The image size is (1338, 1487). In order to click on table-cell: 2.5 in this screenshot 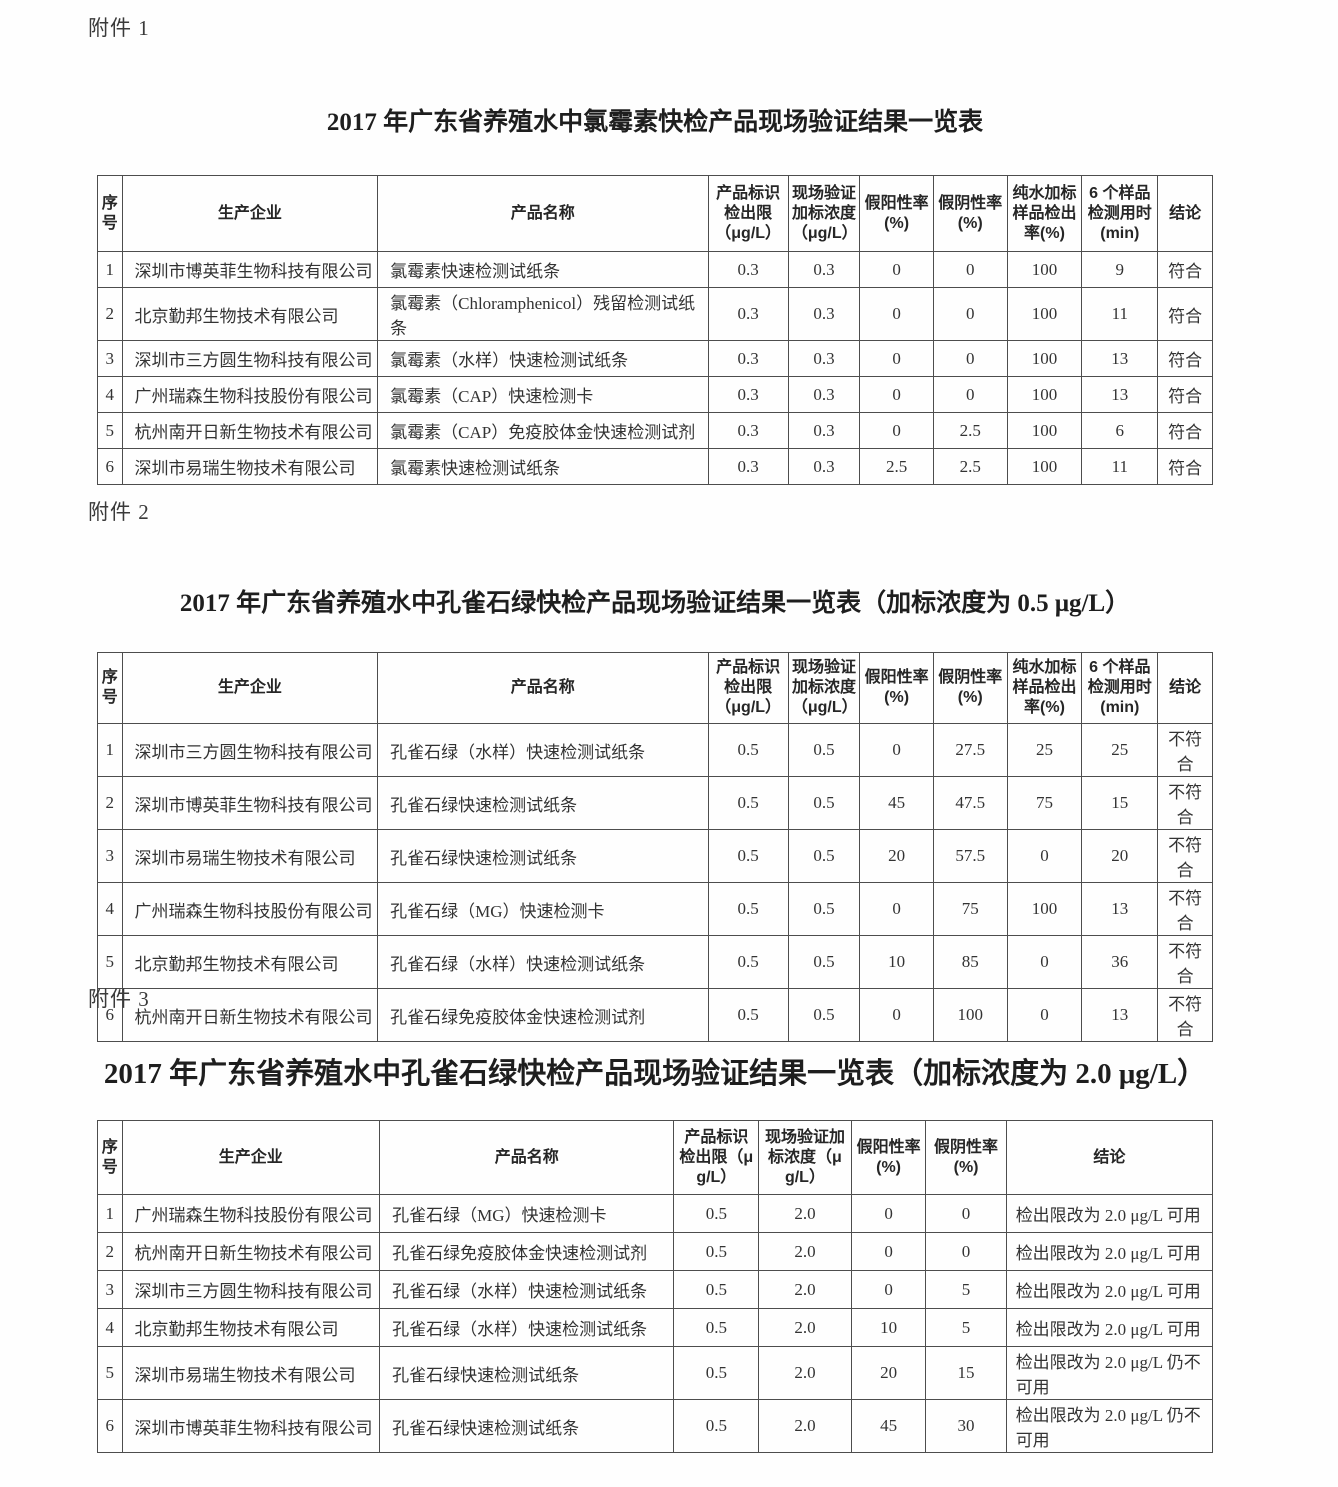, I will do `click(970, 466)`.